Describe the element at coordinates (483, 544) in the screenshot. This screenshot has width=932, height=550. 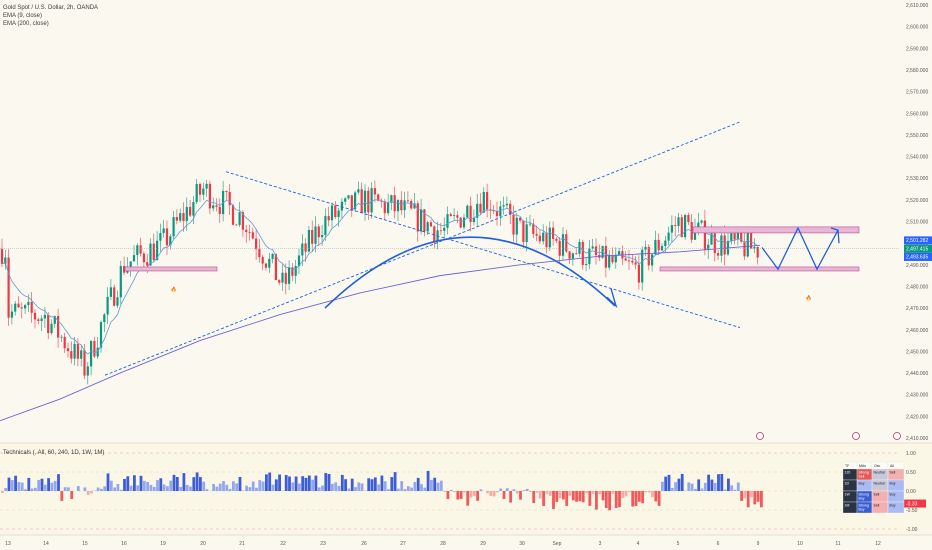
I see `x-tick-label: 29` at that location.